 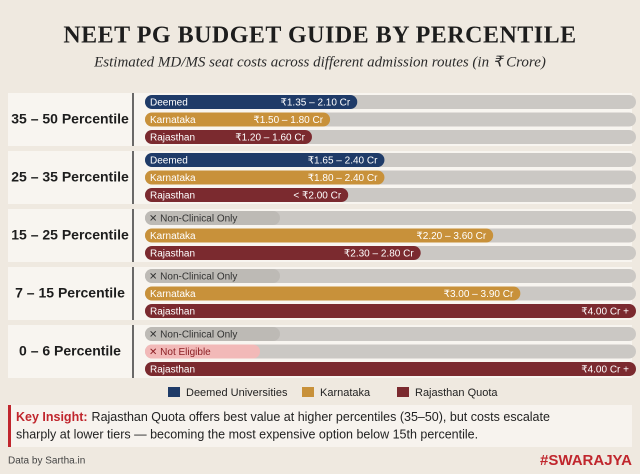 I want to click on value-label: ₹3.00 – 3.90 Cr, so click(x=479, y=294).